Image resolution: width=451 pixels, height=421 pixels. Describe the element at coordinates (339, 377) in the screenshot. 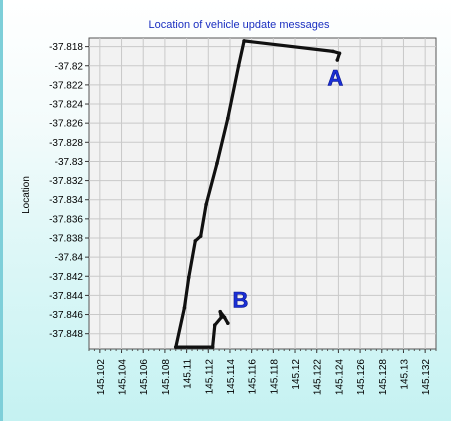

I see `x-tick-label: 145.124` at that location.